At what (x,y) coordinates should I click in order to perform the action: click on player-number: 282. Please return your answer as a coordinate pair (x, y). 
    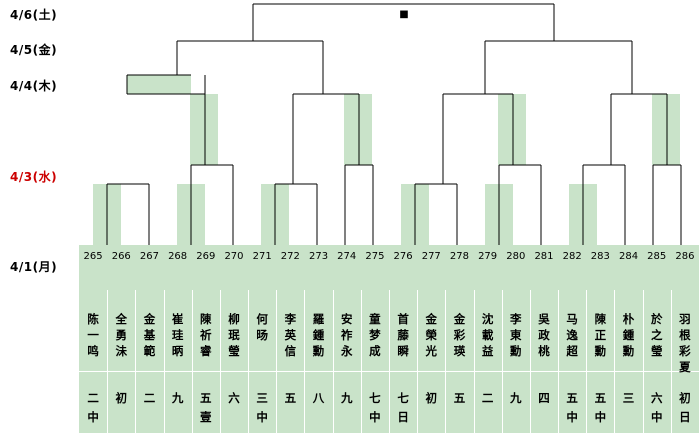
    Looking at the image, I should click on (572, 256).